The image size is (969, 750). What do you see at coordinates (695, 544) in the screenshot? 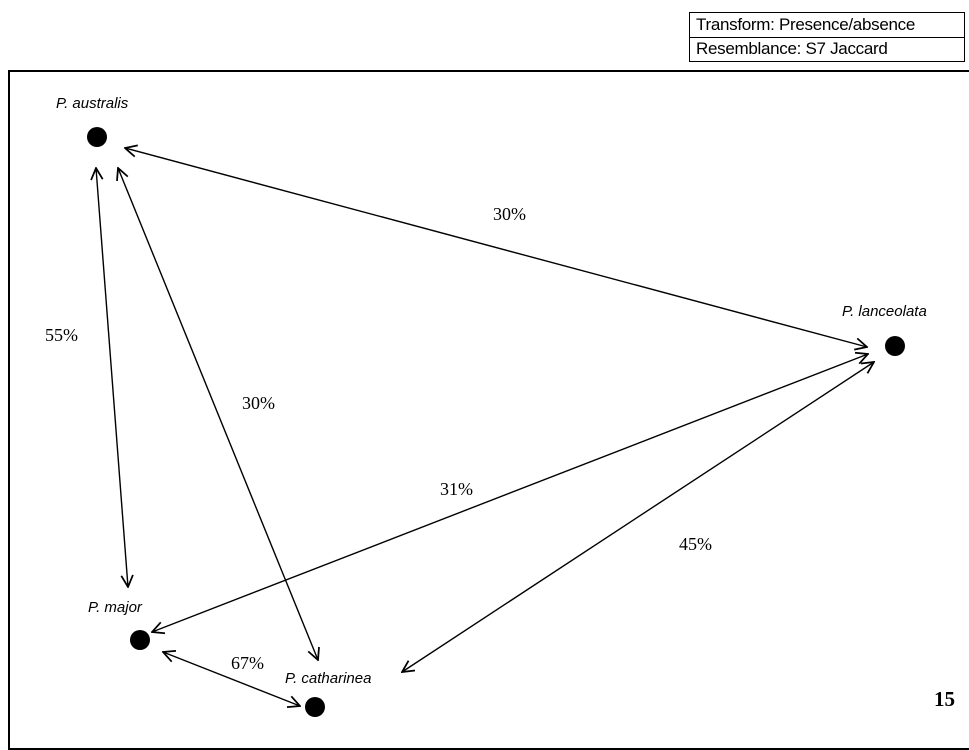
I see `pct-catharinea-lanceolata: 45%` at bounding box center [695, 544].